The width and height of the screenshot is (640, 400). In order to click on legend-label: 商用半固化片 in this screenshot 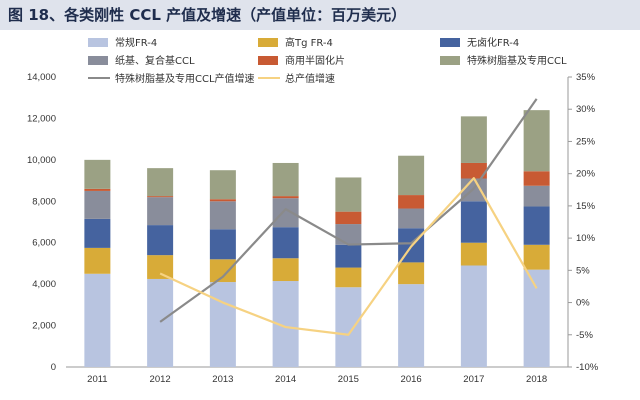, I will do `click(315, 60)`.